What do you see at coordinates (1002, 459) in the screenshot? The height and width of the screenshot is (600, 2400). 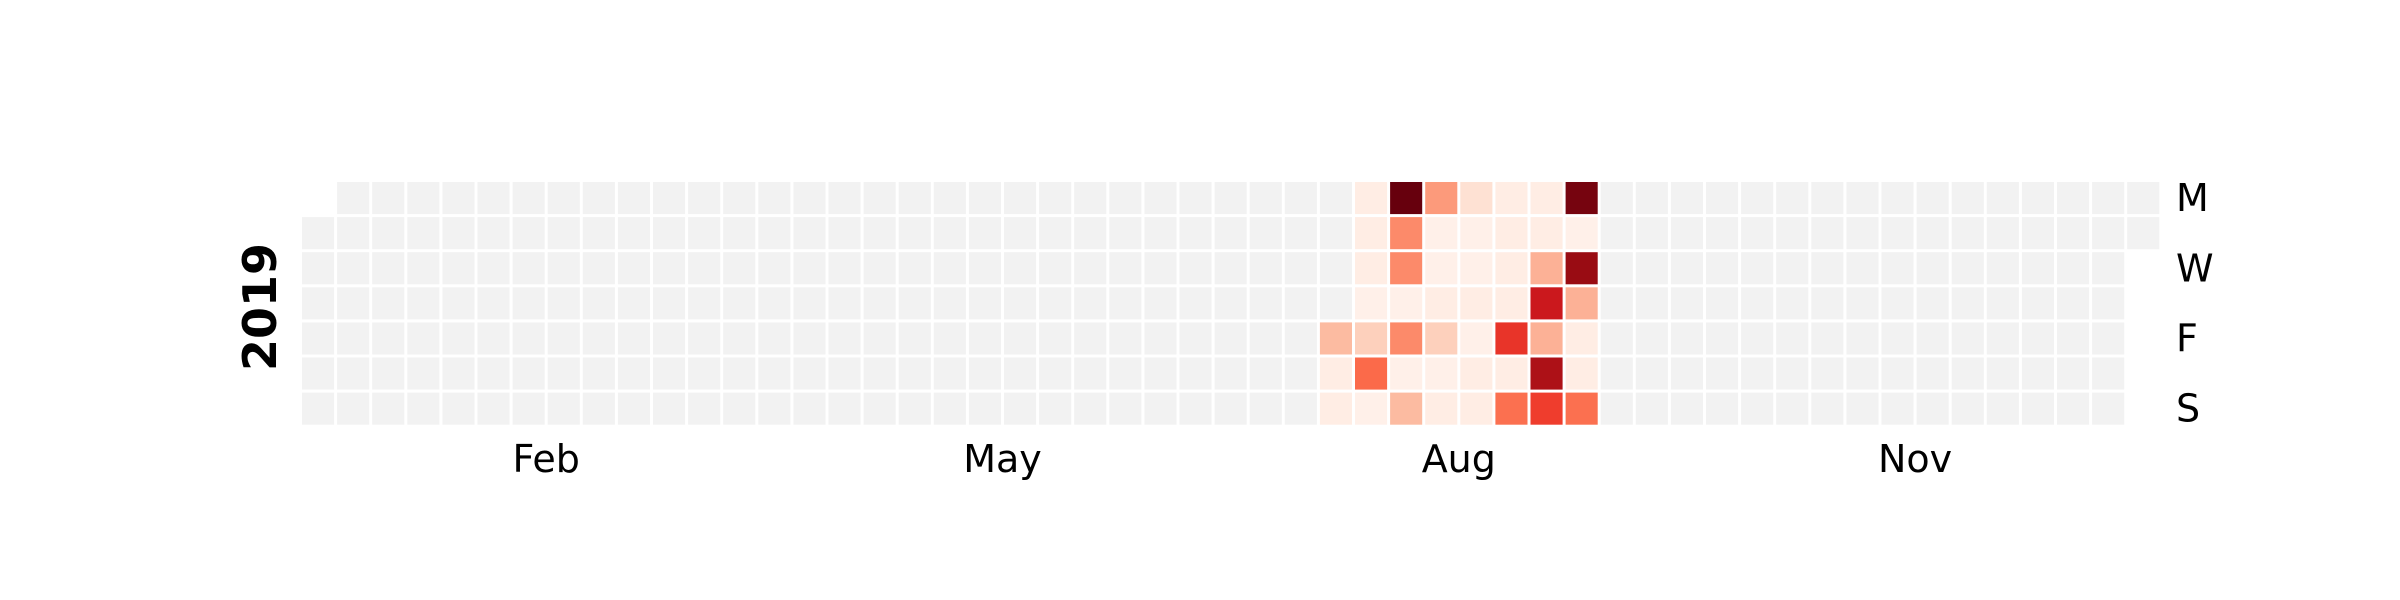 I see `month-label-may: May` at bounding box center [1002, 459].